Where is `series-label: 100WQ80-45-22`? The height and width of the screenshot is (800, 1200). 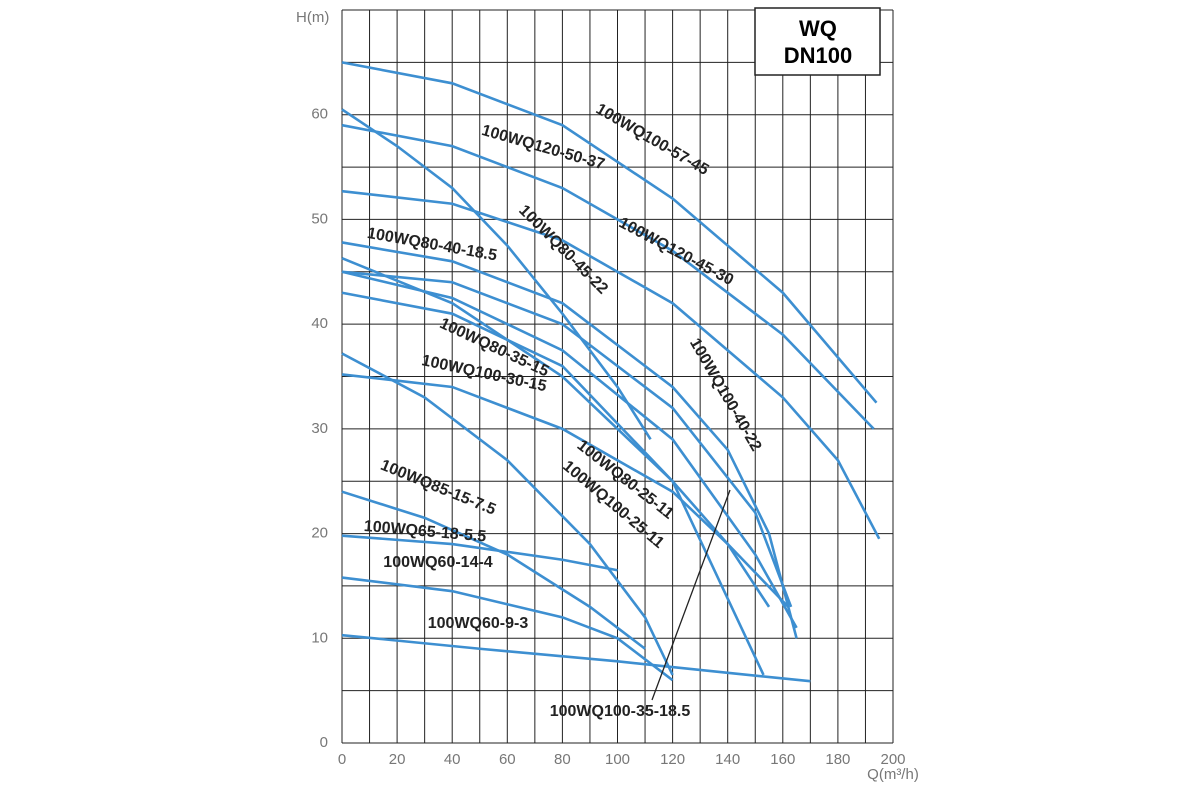
series-label: 100WQ80-45-22 is located at coordinates (563, 250).